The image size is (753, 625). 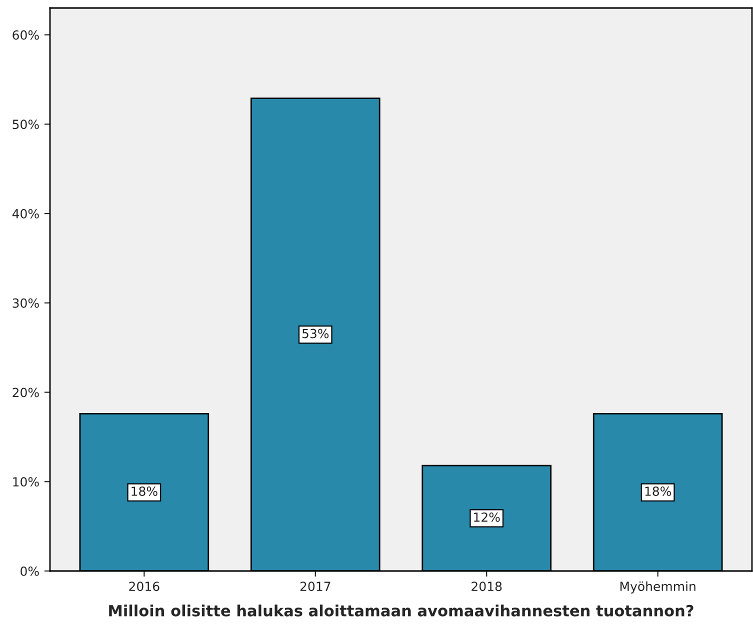 I want to click on x-tick-label: 2018, so click(x=487, y=587).